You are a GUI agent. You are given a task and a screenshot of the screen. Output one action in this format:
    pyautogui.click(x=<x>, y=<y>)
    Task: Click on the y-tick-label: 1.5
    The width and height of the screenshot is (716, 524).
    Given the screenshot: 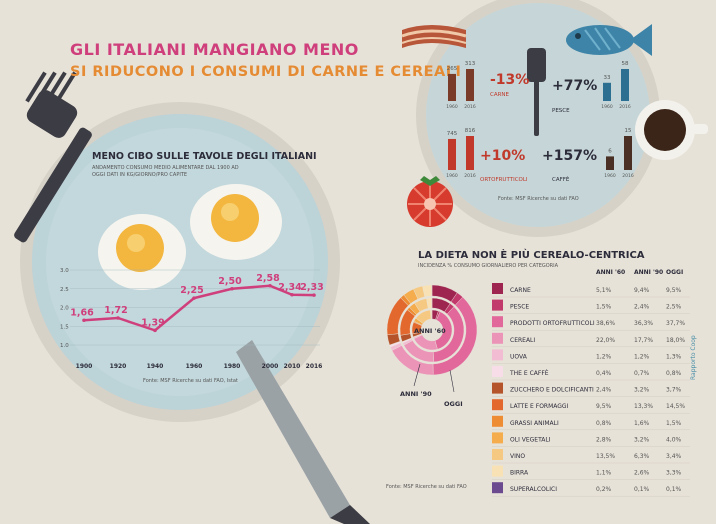 What is the action you would take?
    pyautogui.click(x=64, y=327)
    